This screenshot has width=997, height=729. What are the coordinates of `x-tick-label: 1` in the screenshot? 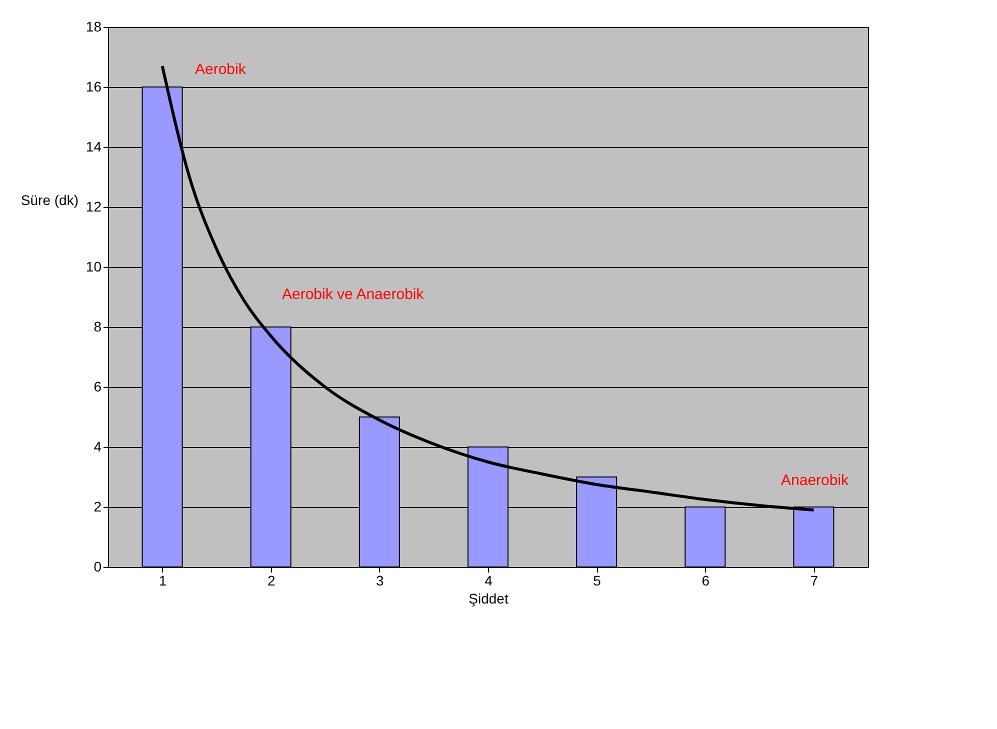 It's located at (162, 580).